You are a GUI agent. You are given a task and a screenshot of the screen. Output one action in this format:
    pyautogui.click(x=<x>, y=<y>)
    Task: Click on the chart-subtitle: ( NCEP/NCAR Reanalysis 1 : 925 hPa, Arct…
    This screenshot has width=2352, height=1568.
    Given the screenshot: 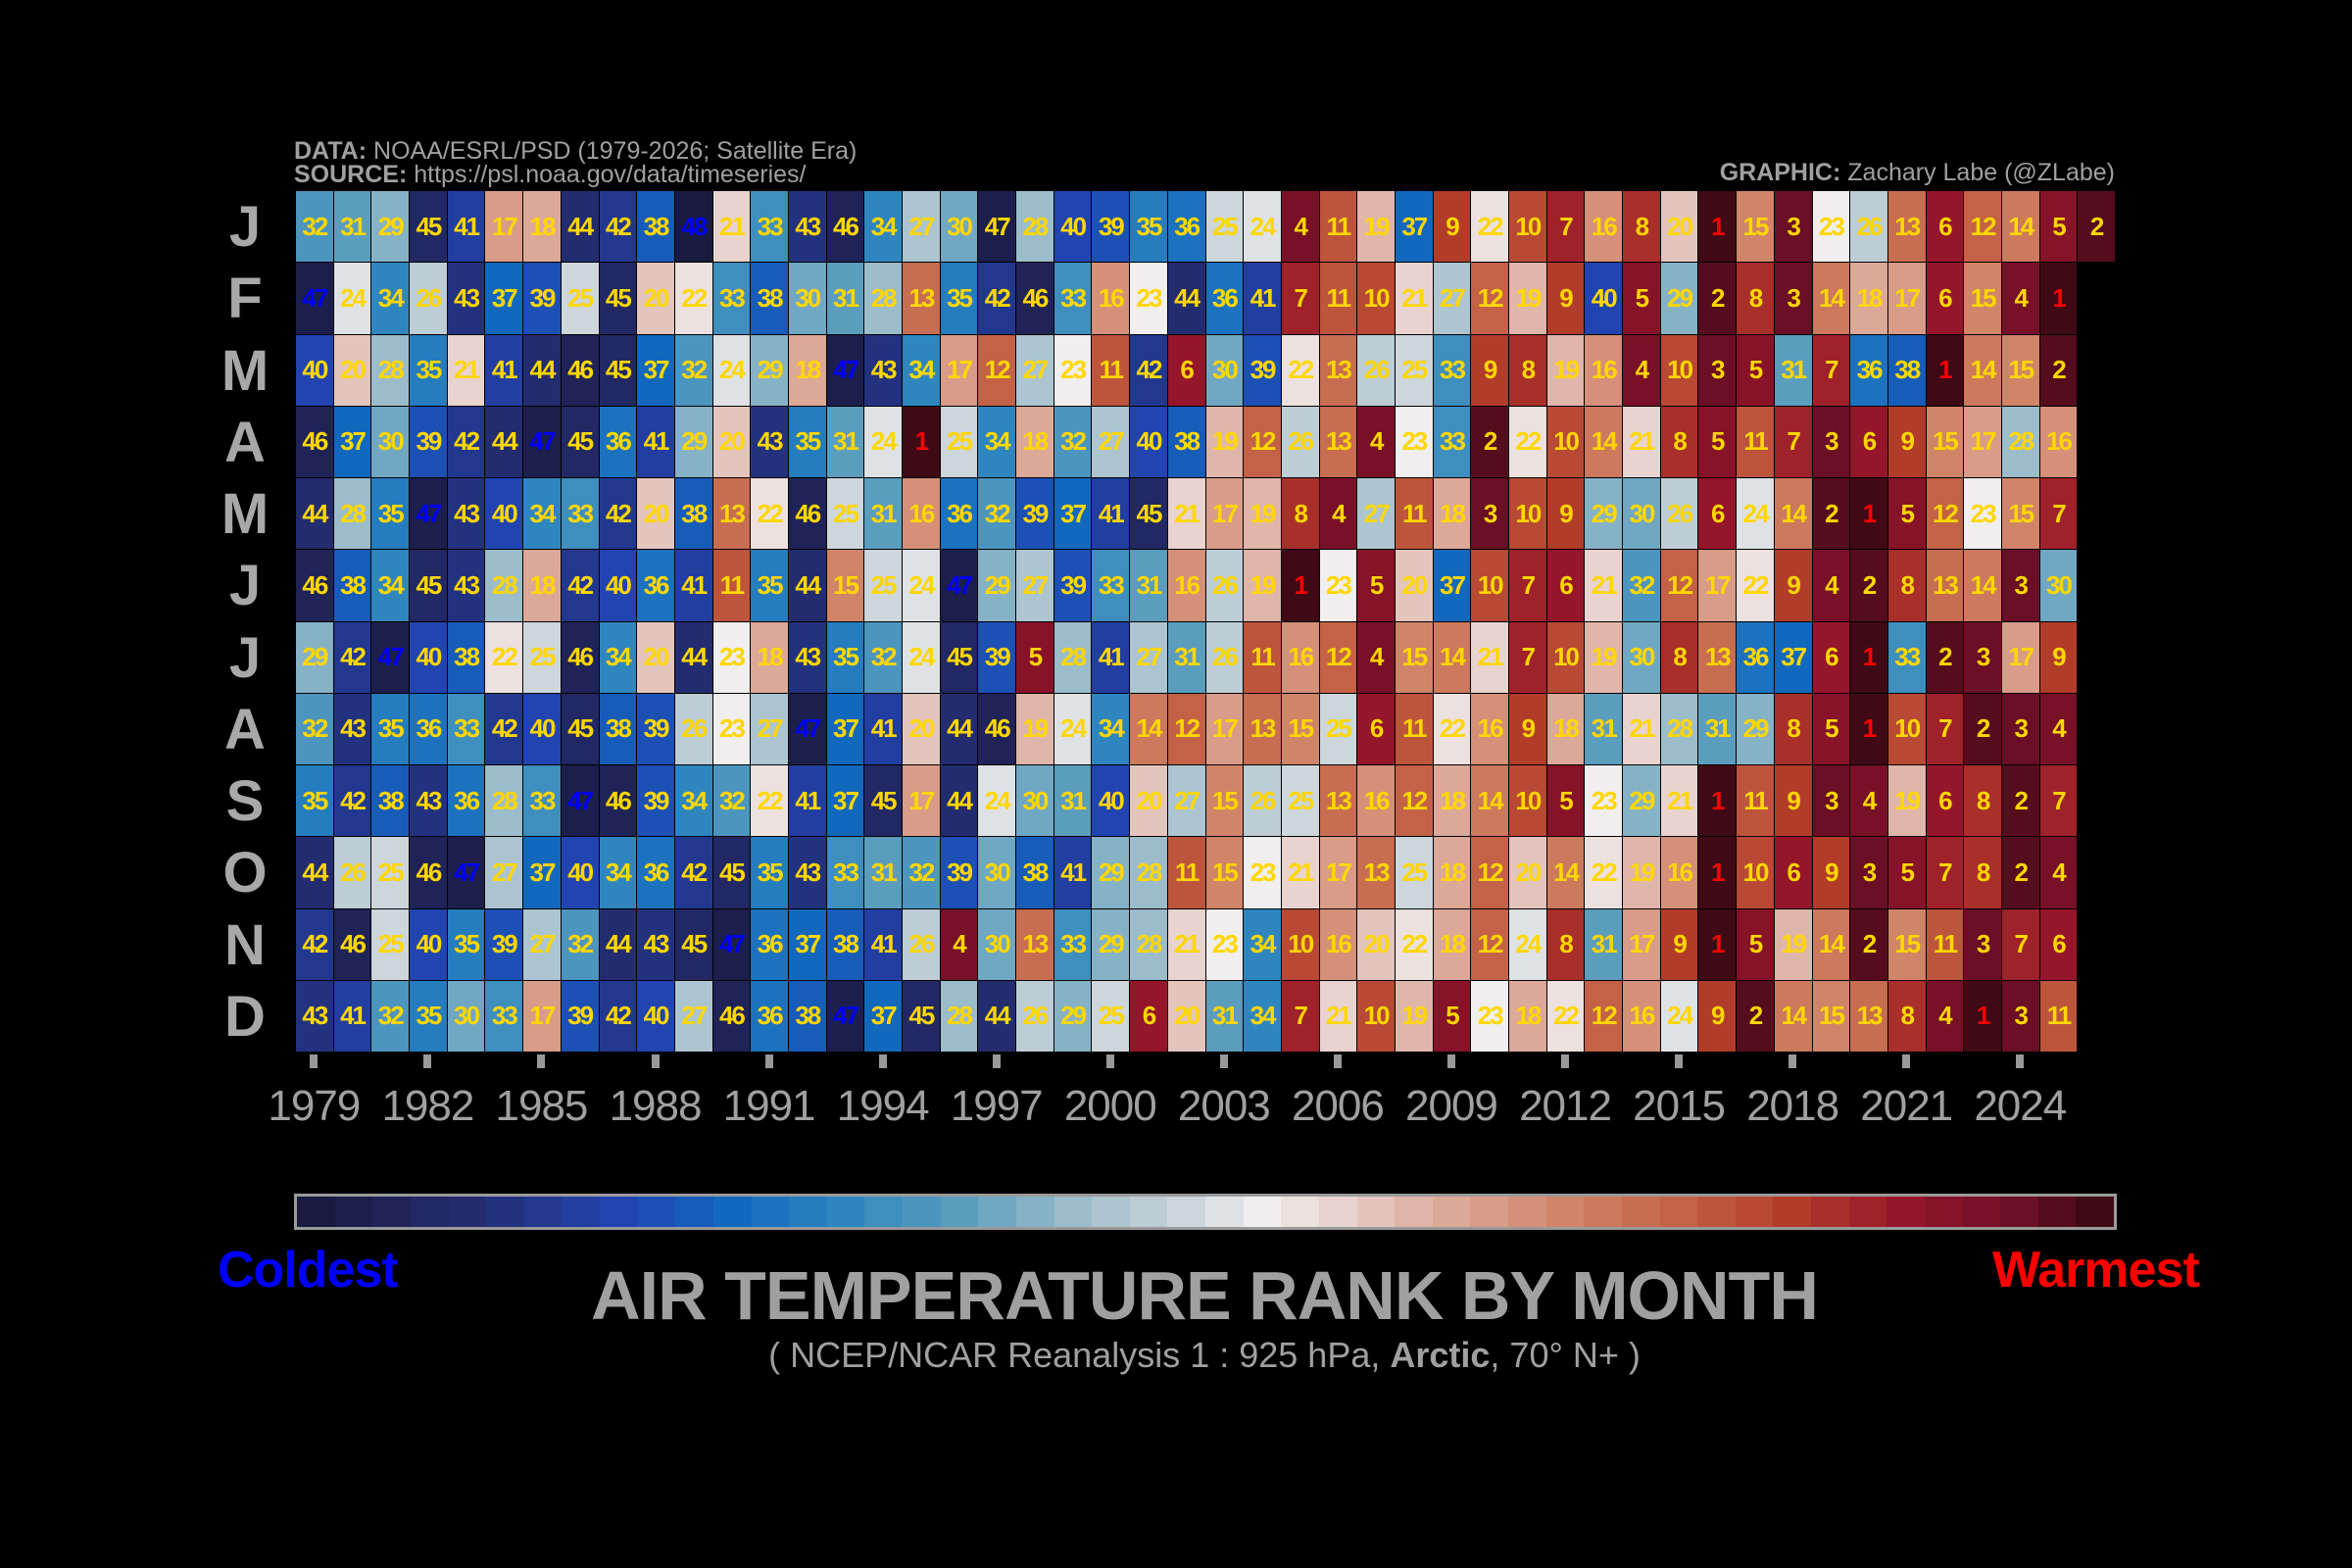 What is the action you would take?
    pyautogui.click(x=1176, y=1355)
    